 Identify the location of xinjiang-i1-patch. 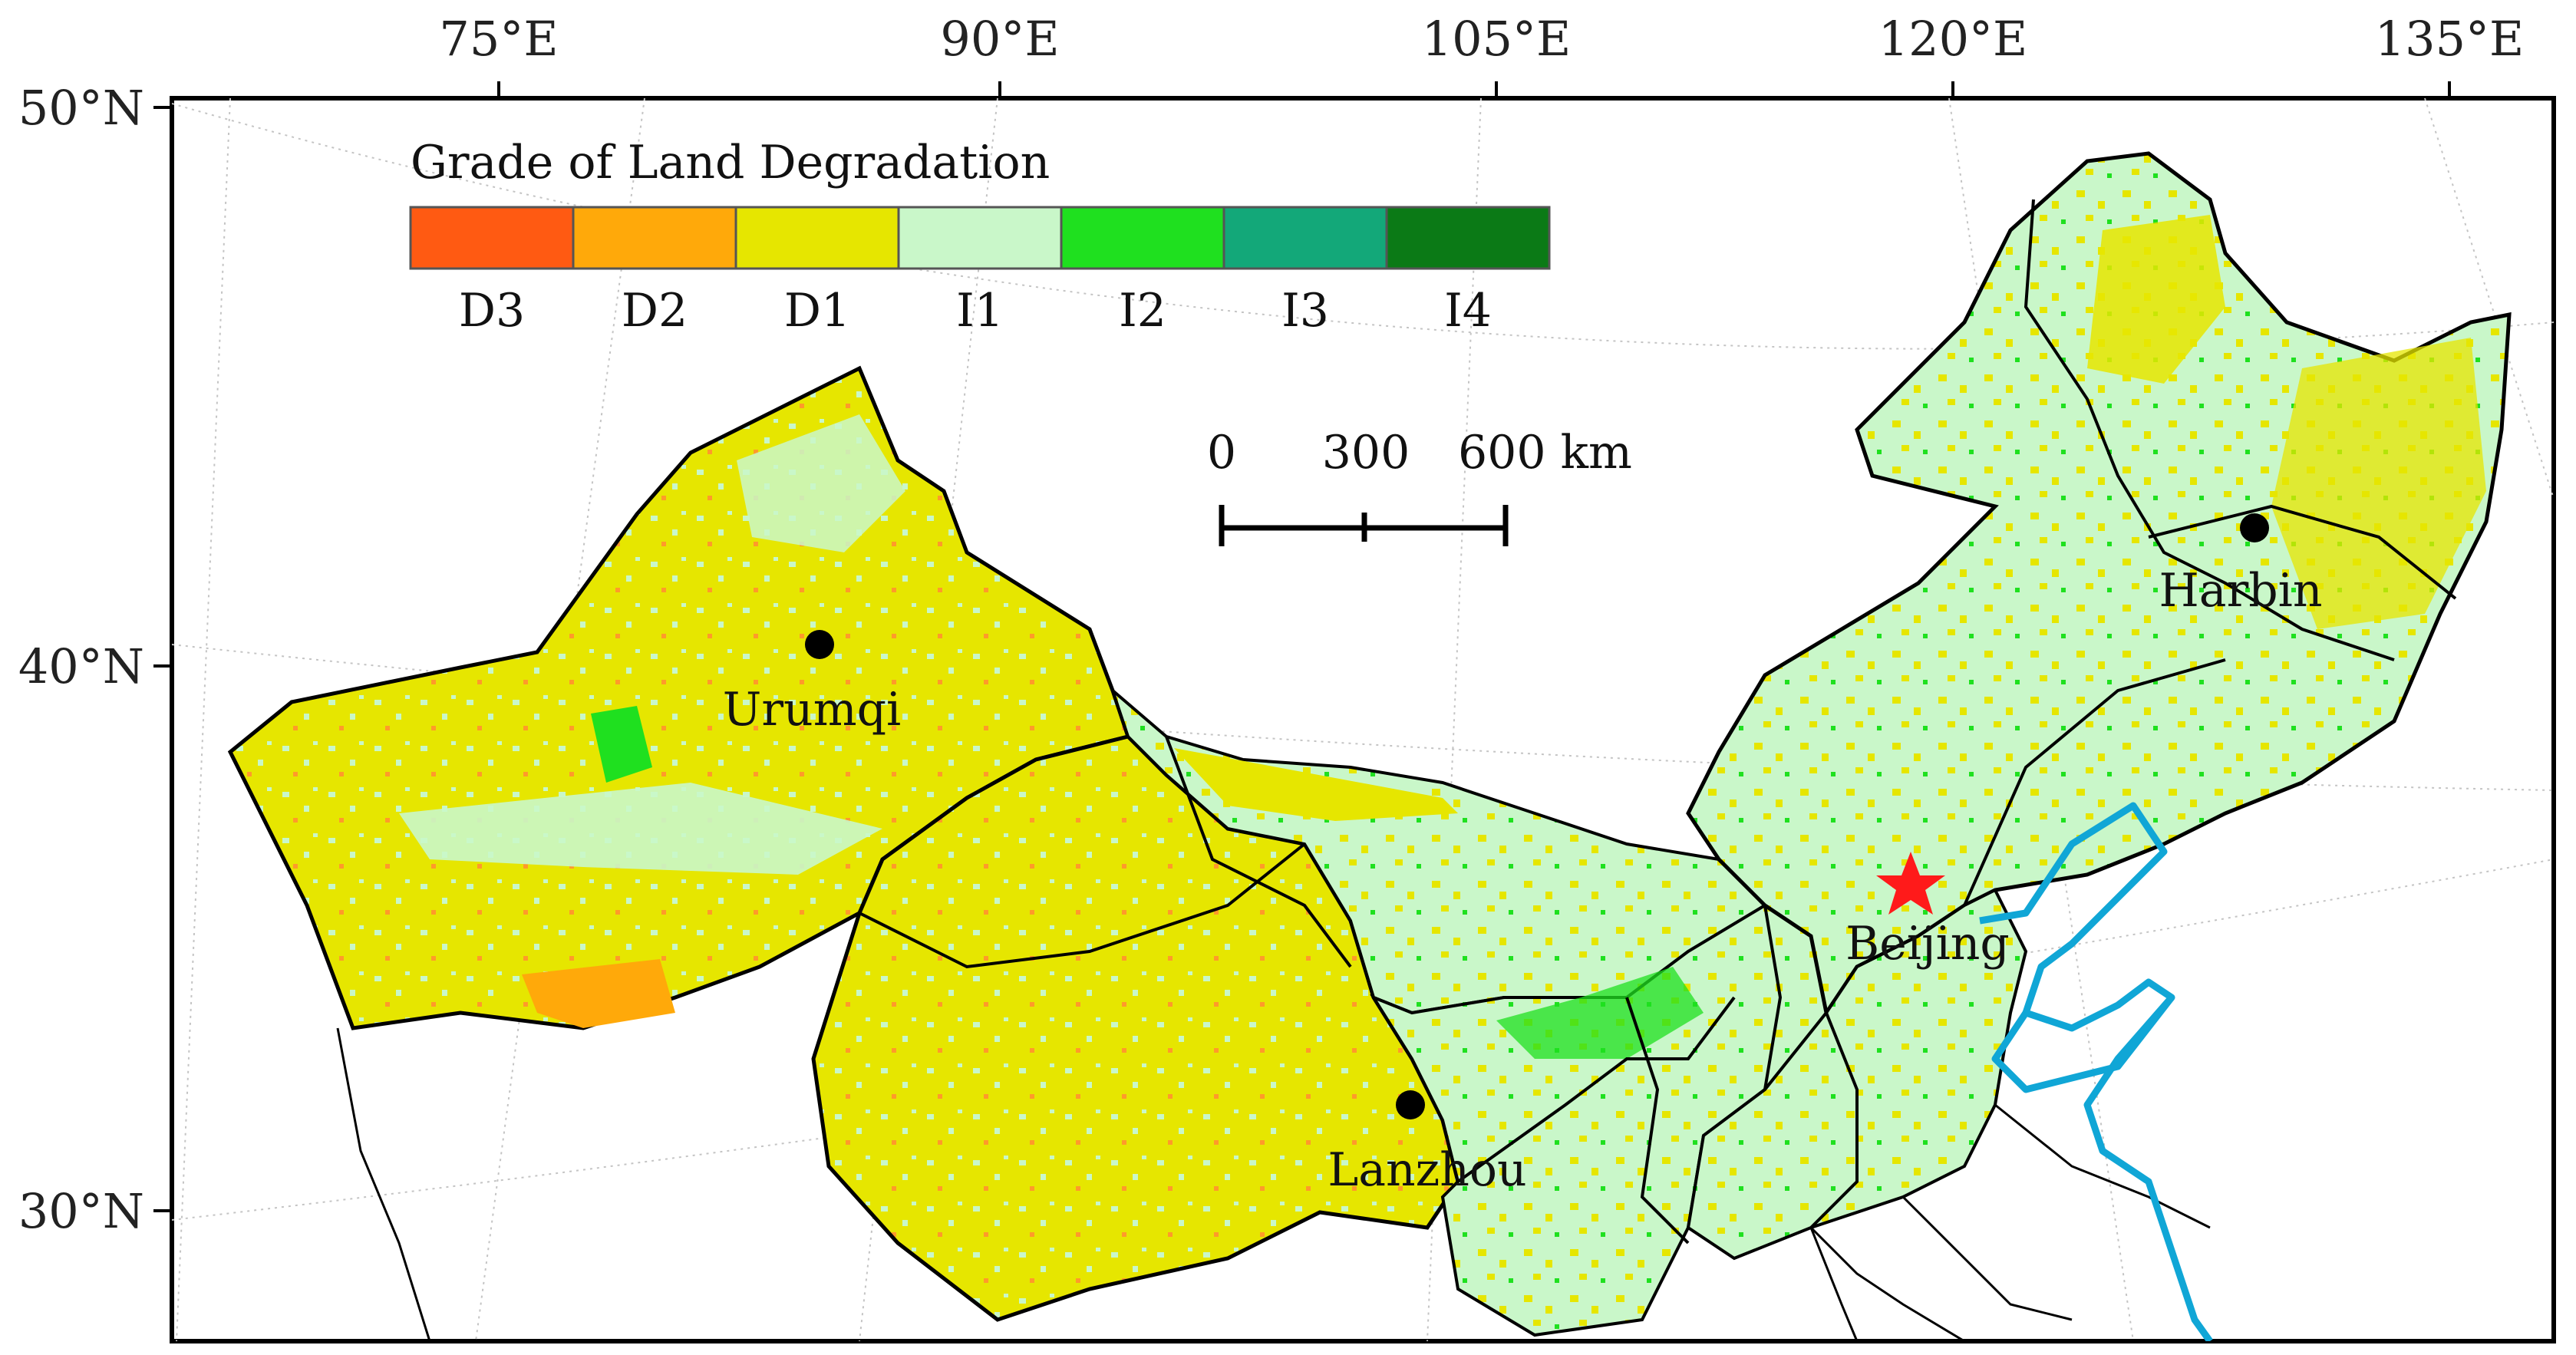
(640, 829).